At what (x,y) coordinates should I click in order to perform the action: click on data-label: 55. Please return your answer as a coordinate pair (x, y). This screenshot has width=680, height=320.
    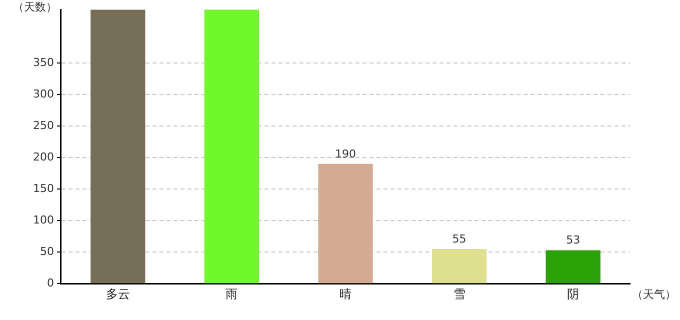
    Looking at the image, I should click on (459, 239).